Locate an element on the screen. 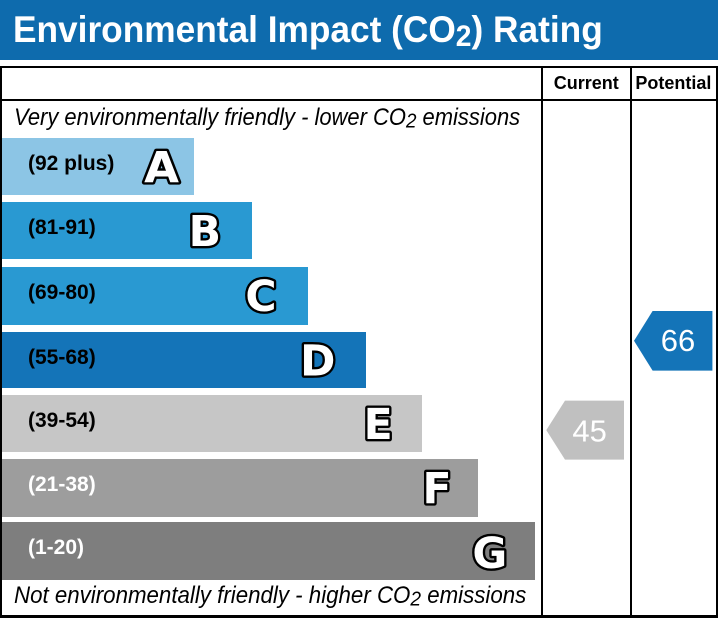  top-note-text-suffix: emissions is located at coordinates (468, 118).